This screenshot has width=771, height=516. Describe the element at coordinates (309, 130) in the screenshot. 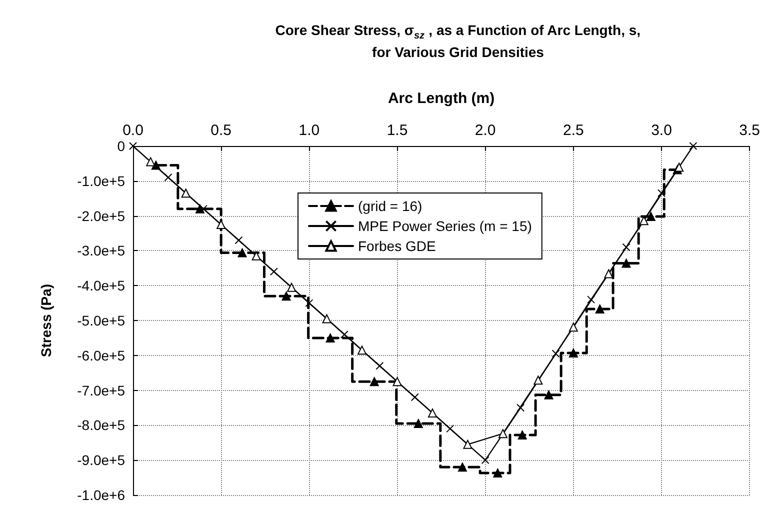

I see `x-tick-label: 1.0` at that location.